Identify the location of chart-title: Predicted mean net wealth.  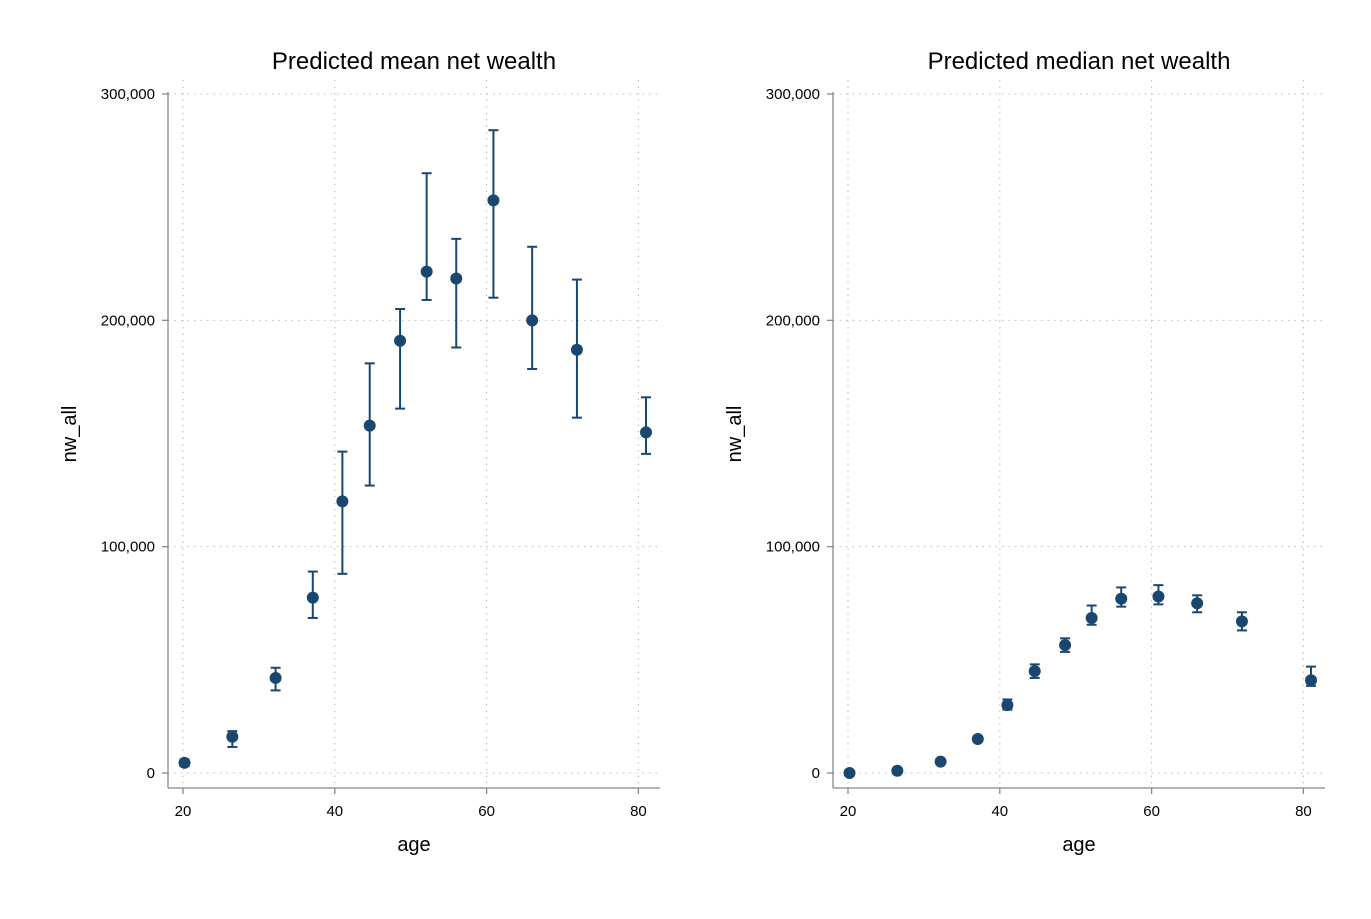
(414, 61).